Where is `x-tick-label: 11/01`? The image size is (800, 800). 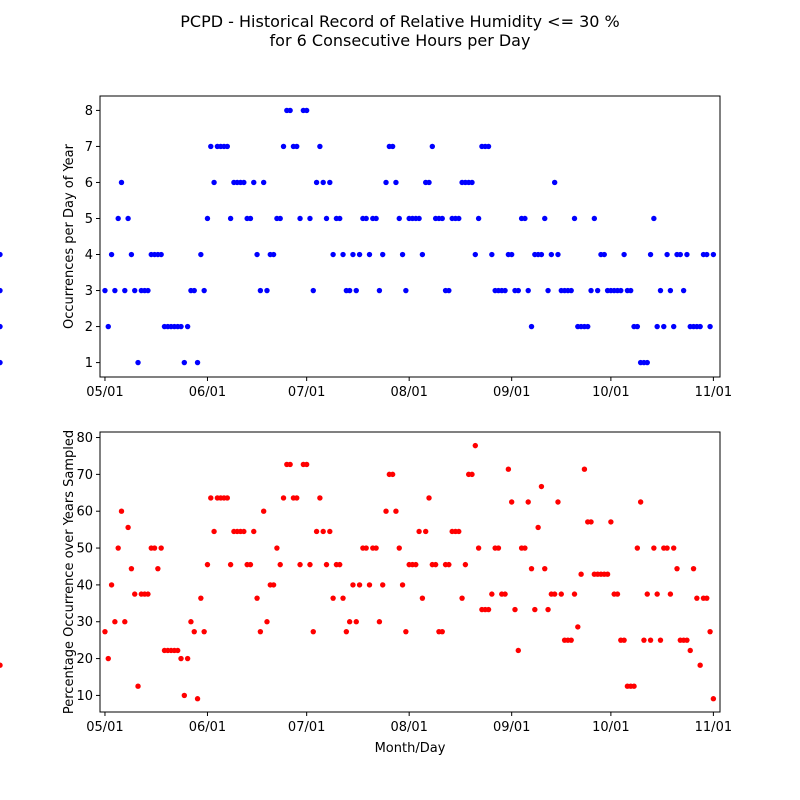 x-tick-label: 11/01 is located at coordinates (713, 392).